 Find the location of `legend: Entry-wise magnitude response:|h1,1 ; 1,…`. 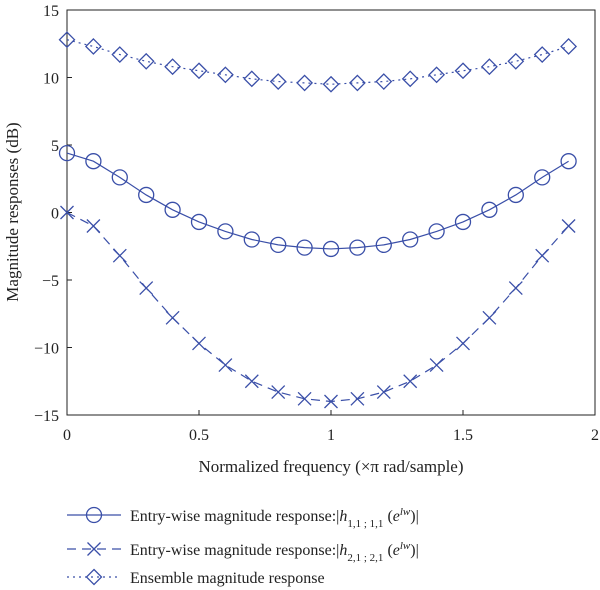

legend: Entry-wise magnitude response:|h1,1 ; 1,… is located at coordinates (243, 546).